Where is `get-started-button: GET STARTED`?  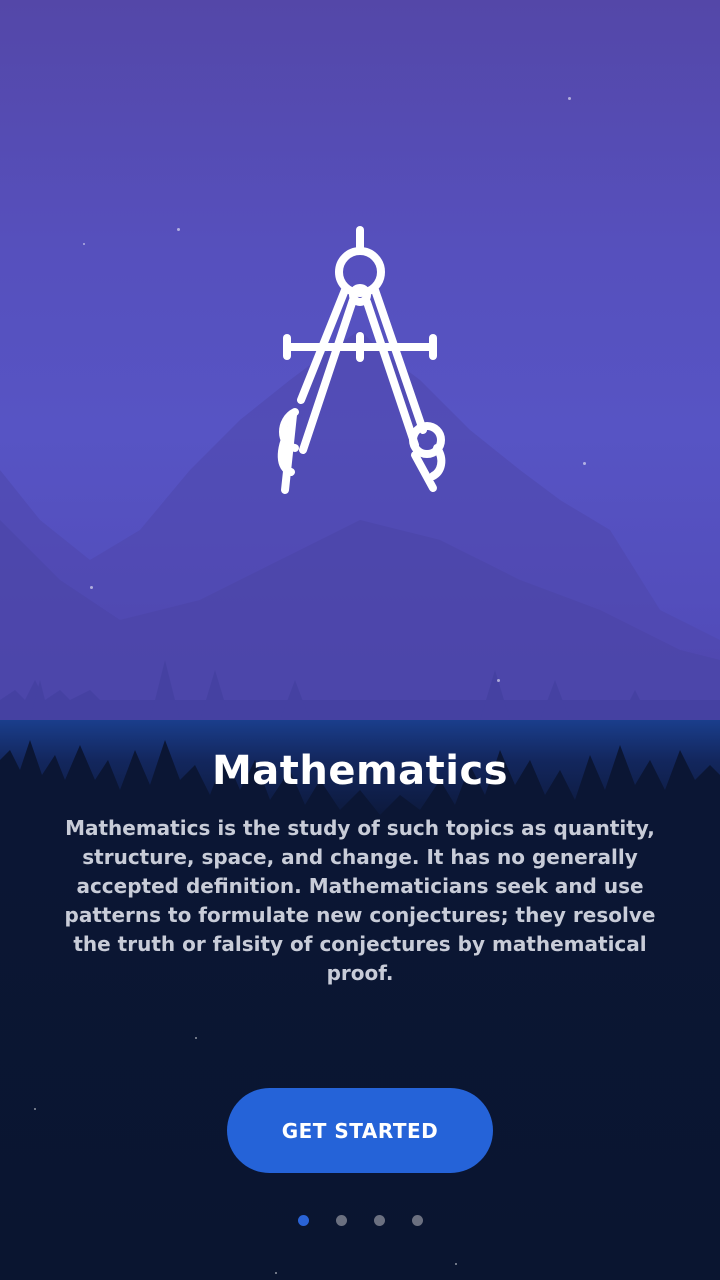
get-started-button: GET STARTED is located at coordinates (360, 1130).